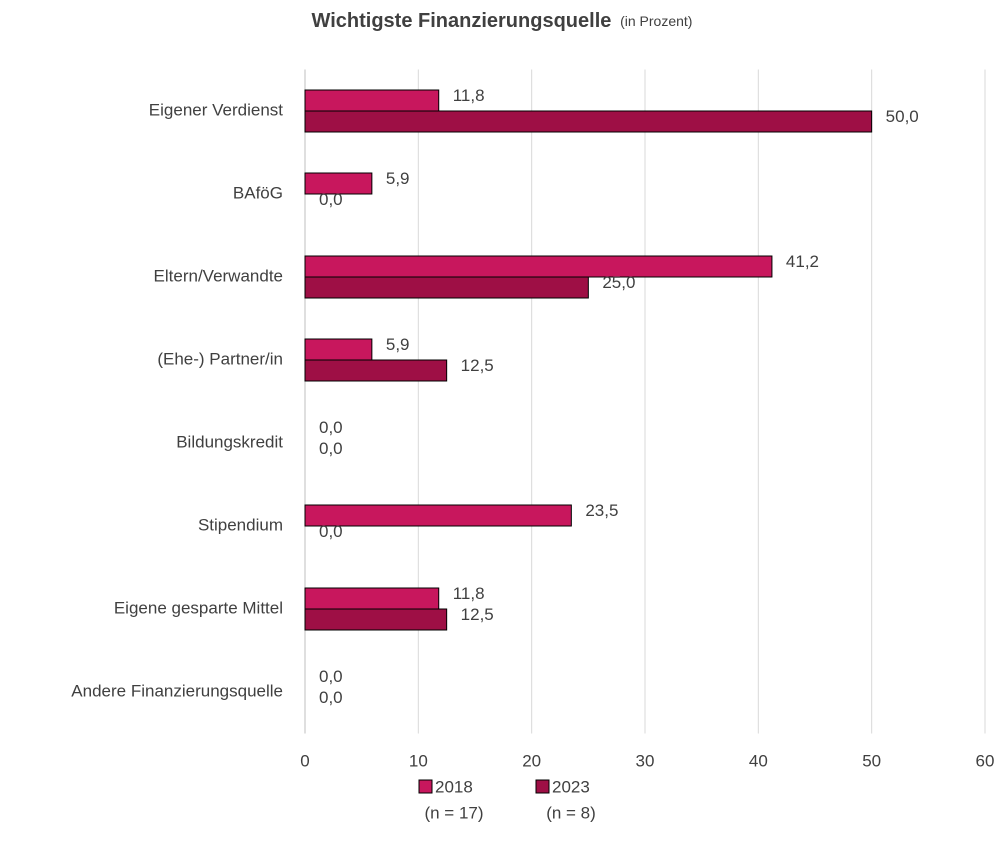 The height and width of the screenshot is (866, 1003). Describe the element at coordinates (198, 607) in the screenshot. I see `y-tick-label: Eigene gesparte Mittel` at that location.